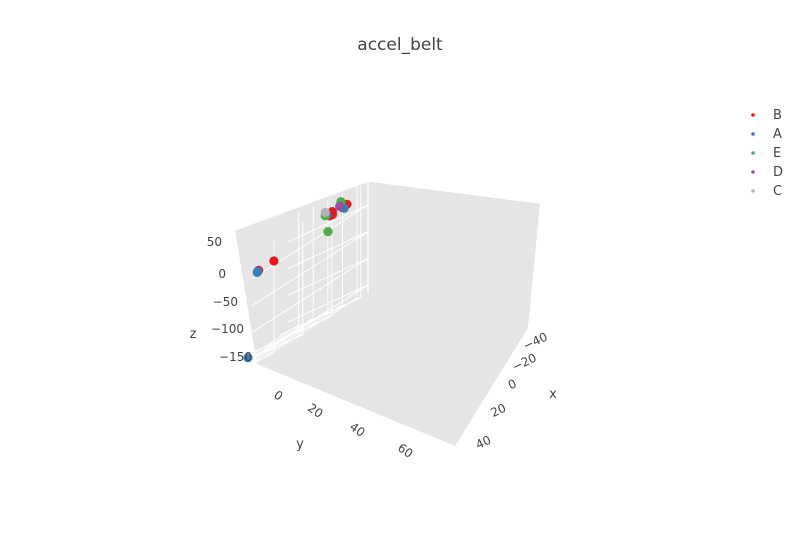 This screenshot has height=550, width=800. Describe the element at coordinates (225, 302) in the screenshot. I see `z-tick: −50` at that location.